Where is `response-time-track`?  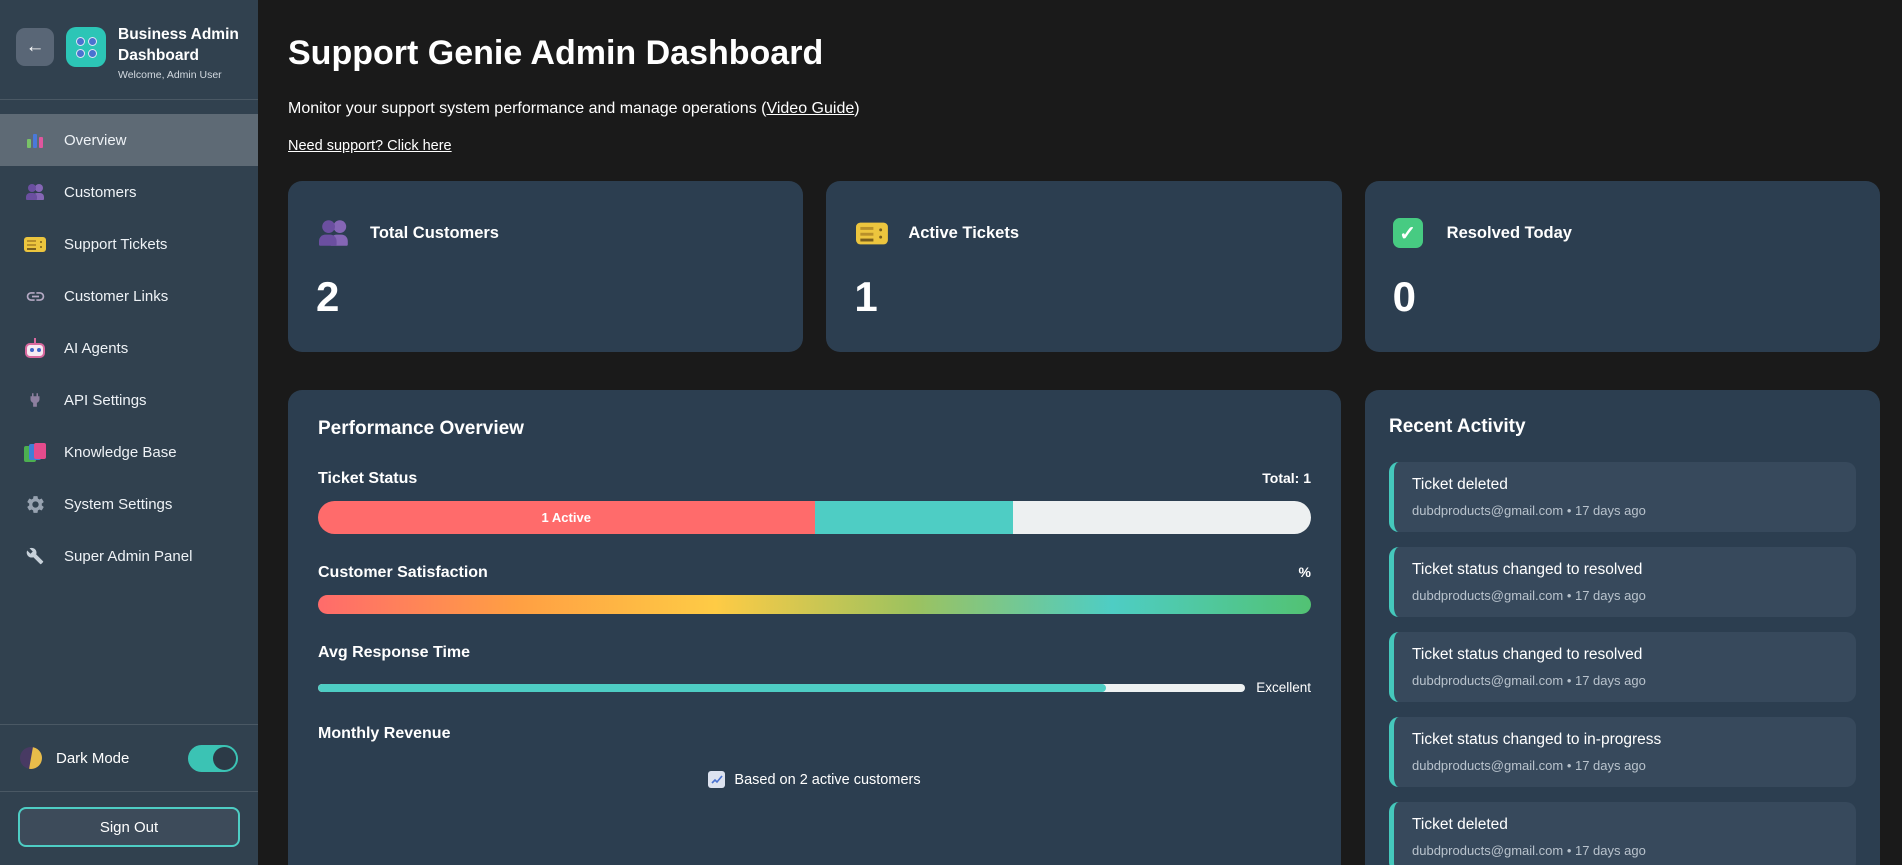
response-time-track is located at coordinates (782, 687).